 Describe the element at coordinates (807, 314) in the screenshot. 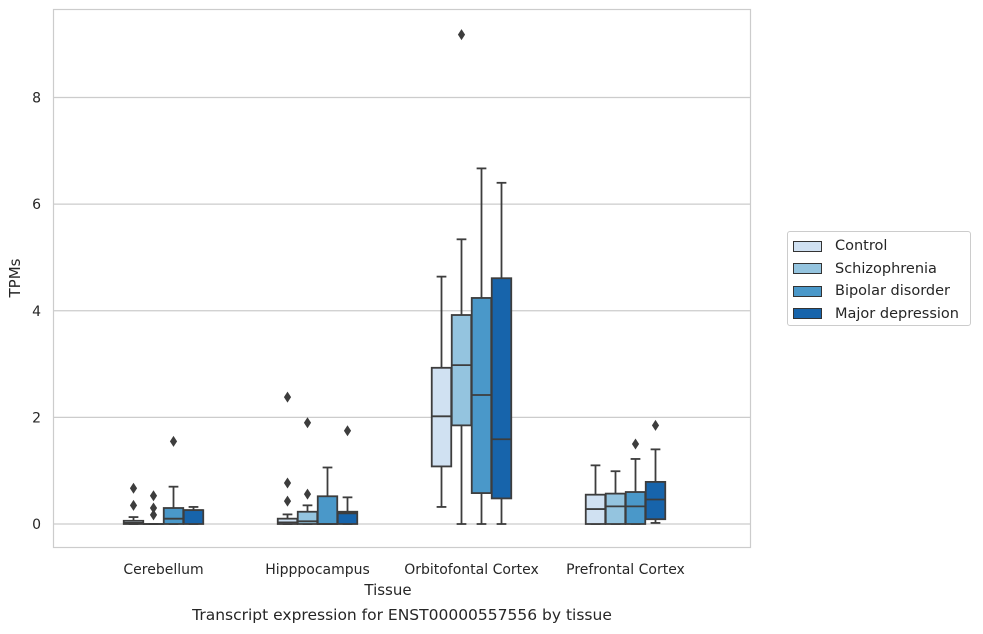

I see `legend-swatch-major-depression` at that location.